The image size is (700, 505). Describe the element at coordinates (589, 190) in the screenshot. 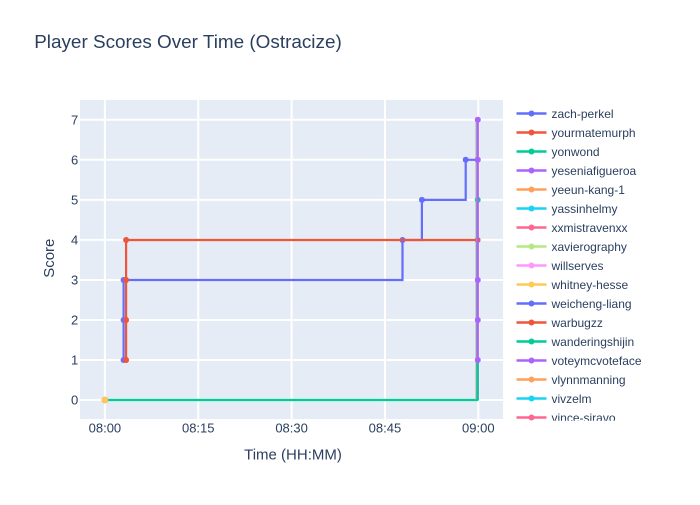

I see `svg-text: yeeun-kang-1` at that location.